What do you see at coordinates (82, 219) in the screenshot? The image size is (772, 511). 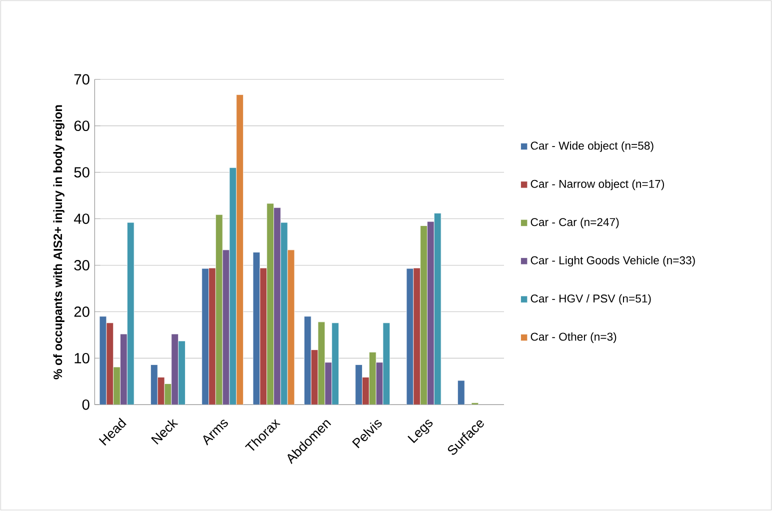 I see `y-tick-label: 40` at bounding box center [82, 219].